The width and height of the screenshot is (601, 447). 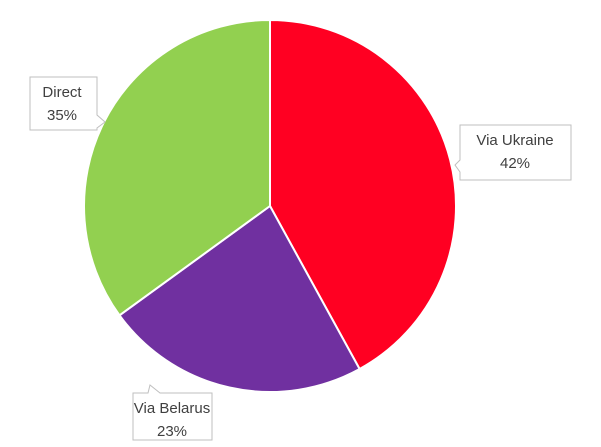 I want to click on data-label-category: Via Belarus, so click(x=172, y=408).